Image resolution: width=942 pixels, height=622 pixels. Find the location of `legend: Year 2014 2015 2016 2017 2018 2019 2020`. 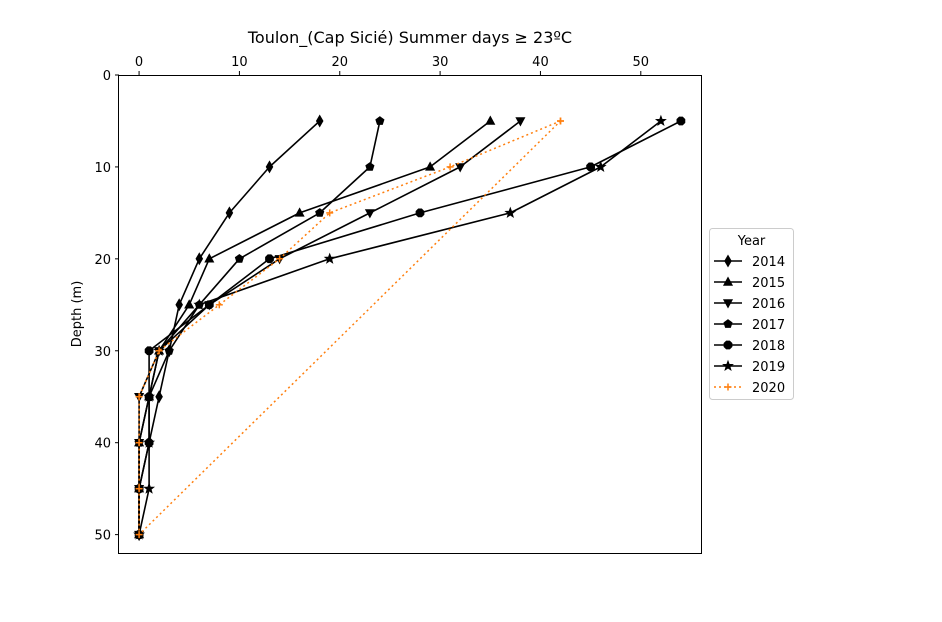

legend: Year 2014 2015 2016 2017 2018 2019 2020 is located at coordinates (751, 314).